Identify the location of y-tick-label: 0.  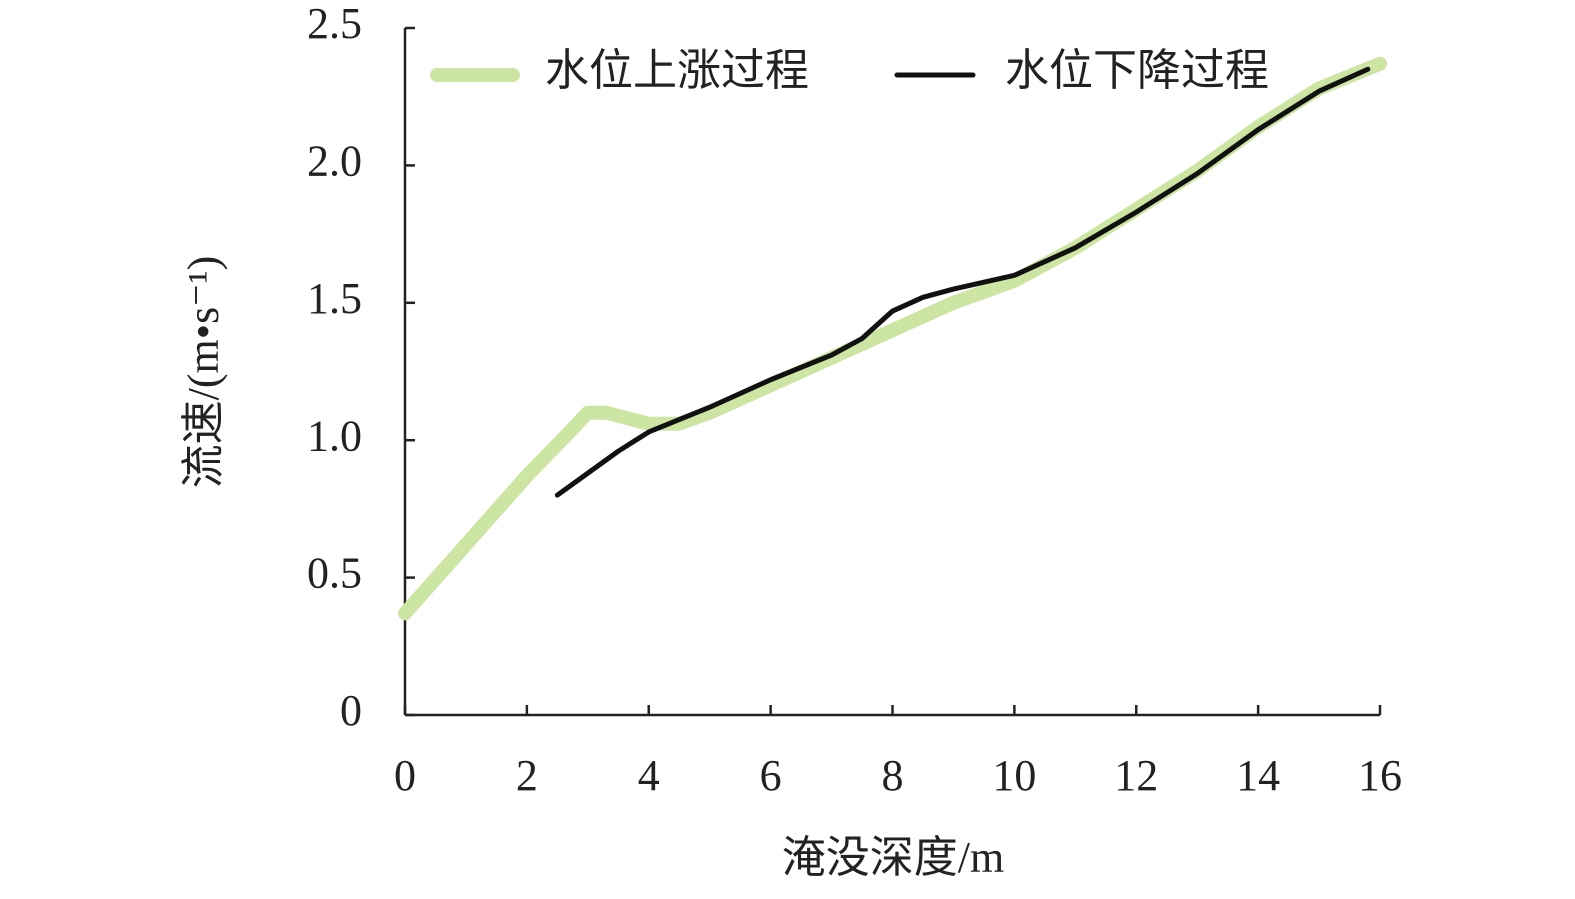
(351, 710).